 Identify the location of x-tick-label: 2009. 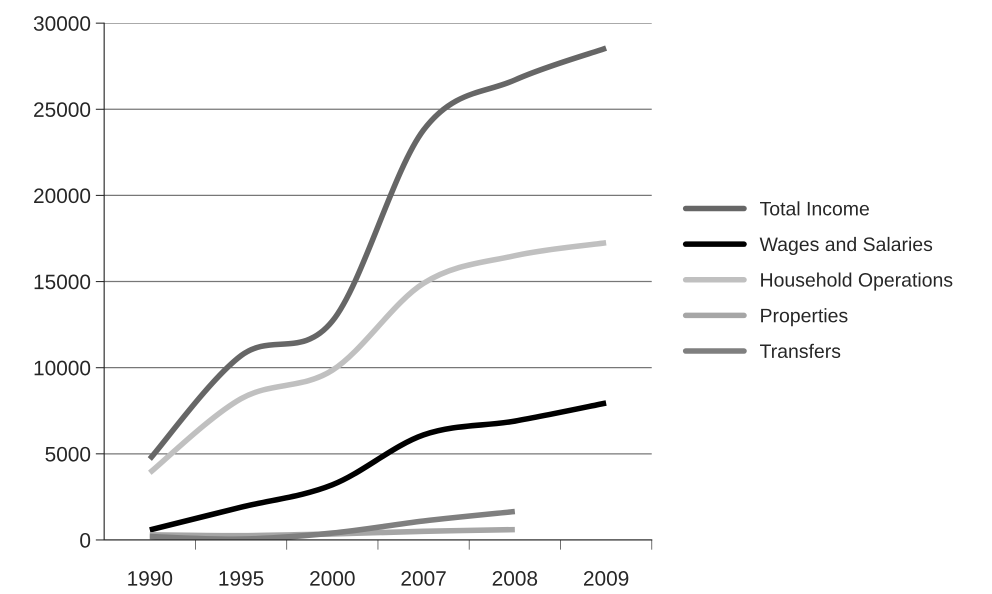
(606, 578).